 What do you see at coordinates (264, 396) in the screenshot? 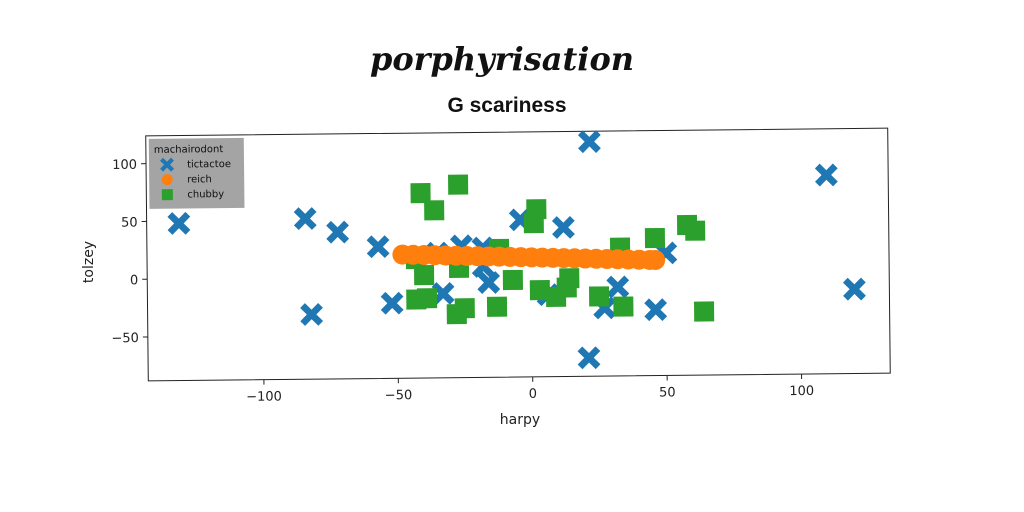
I see `x-tick-label: −100` at bounding box center [264, 396].